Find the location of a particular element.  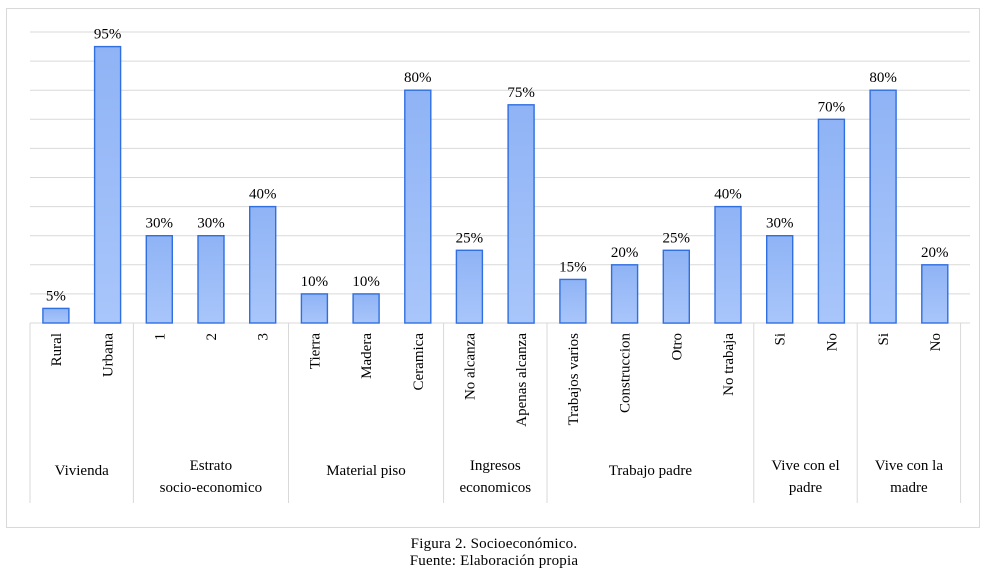

category-label: 3 is located at coordinates (264, 337).